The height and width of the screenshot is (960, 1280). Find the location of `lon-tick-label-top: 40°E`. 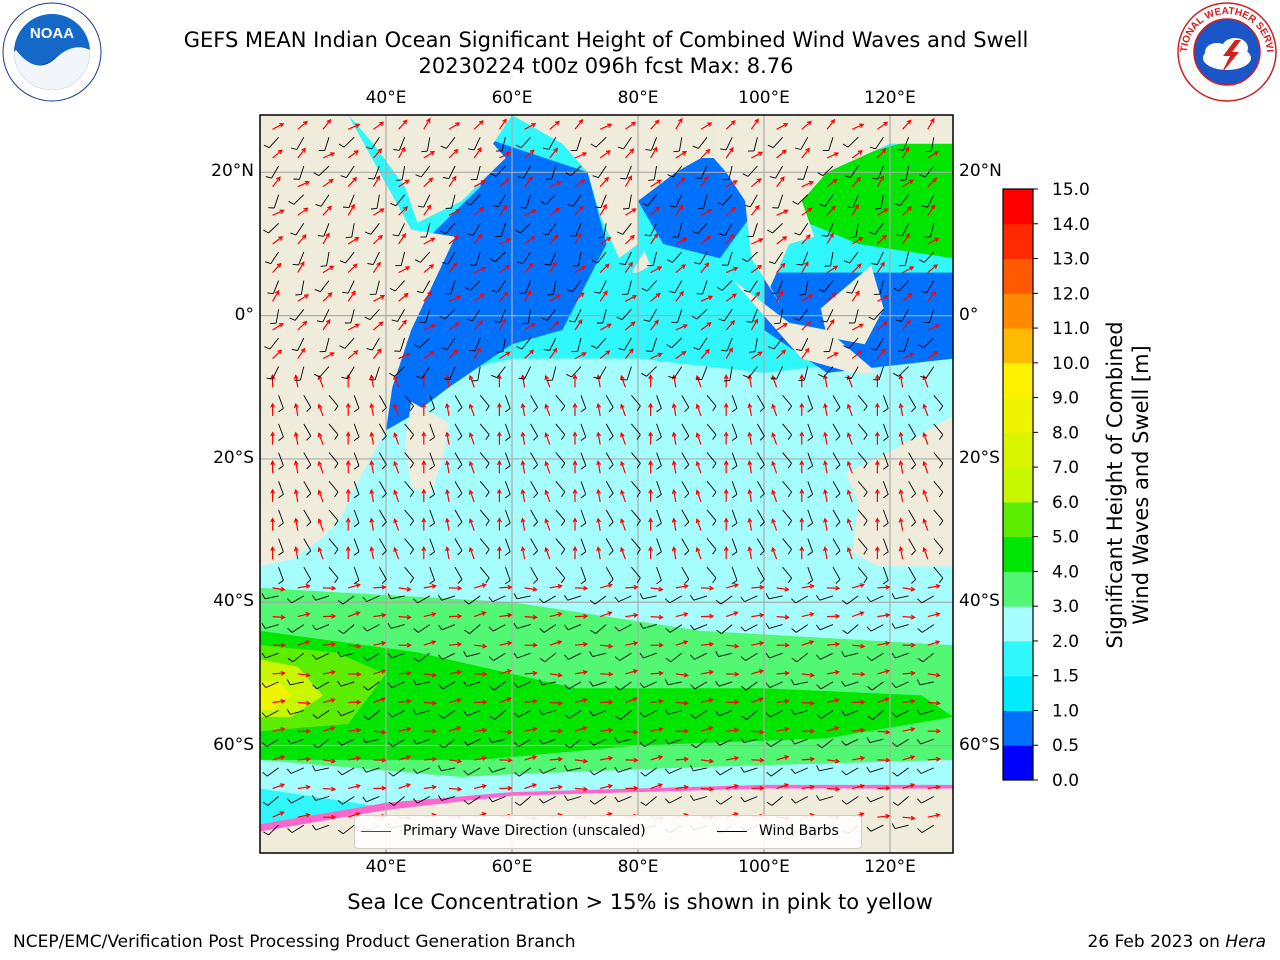

lon-tick-label-top: 40°E is located at coordinates (386, 98).